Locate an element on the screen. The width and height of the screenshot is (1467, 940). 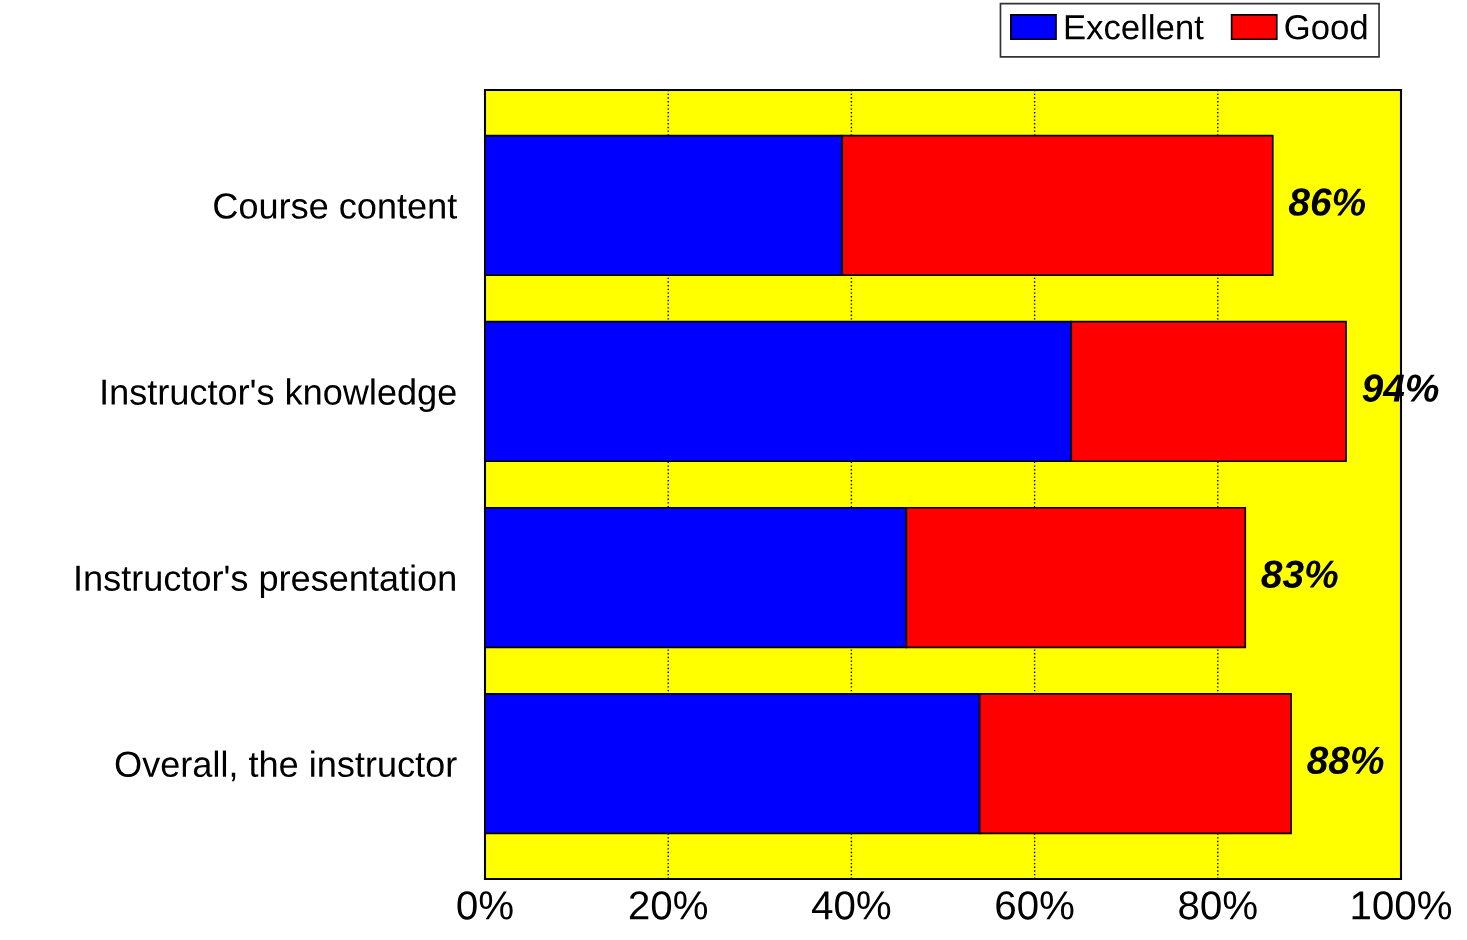
y-tick-label: Instructor's knowledge is located at coordinates (279, 395).